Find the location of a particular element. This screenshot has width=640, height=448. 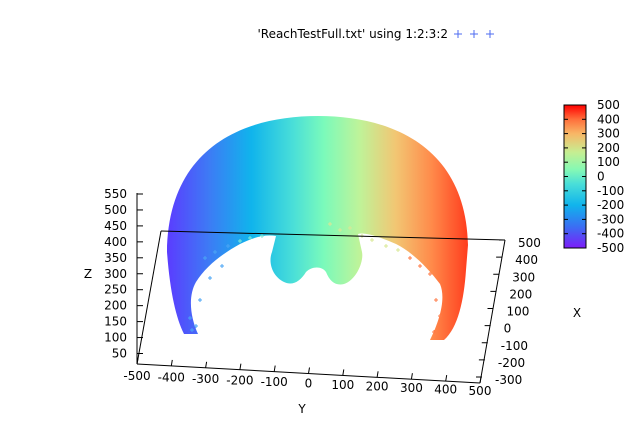

x-tick-label: 400 is located at coordinates (526, 260).